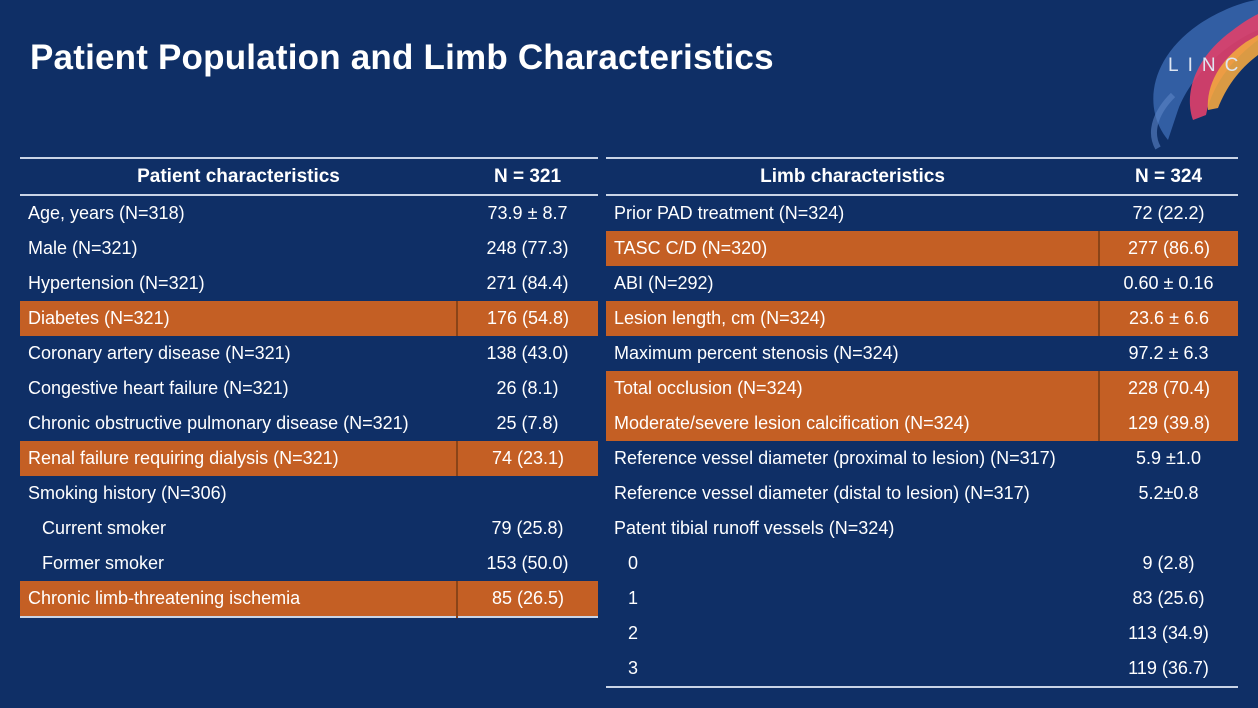  I want to click on table-row: Congestive heart failure (N=321) 26 (8.1), so click(309, 388).